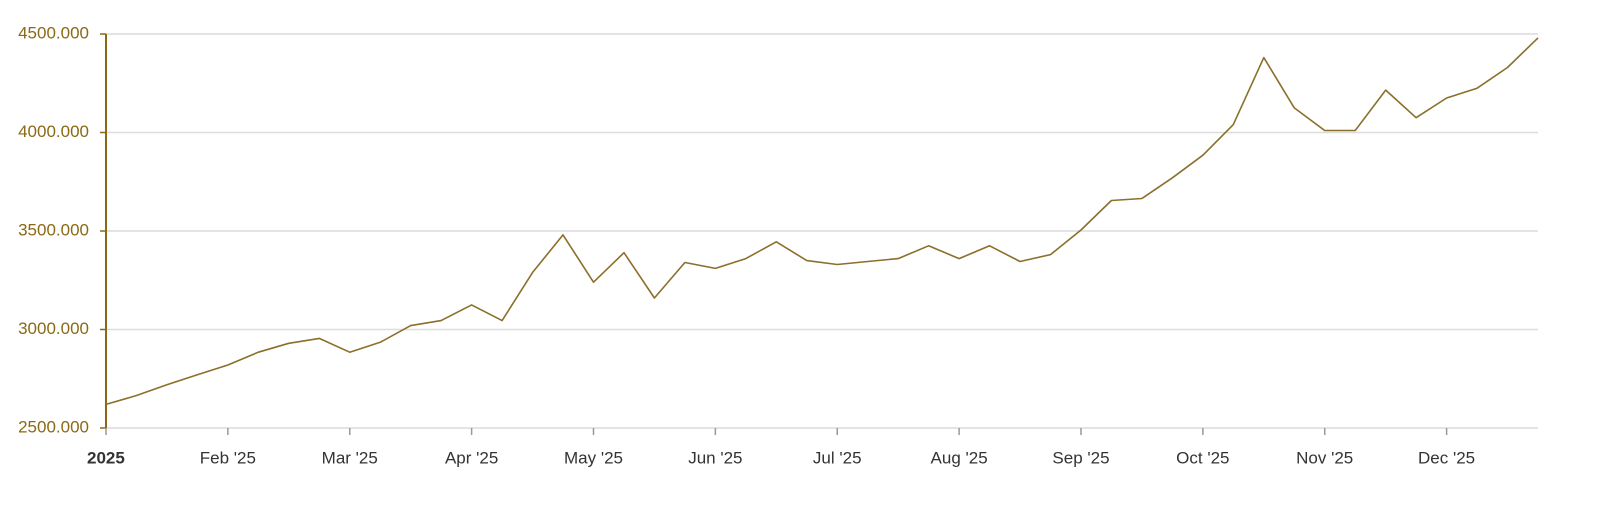 Image resolution: width=1600 pixels, height=509 pixels. I want to click on x-tick-label: Feb '25, so click(228, 457).